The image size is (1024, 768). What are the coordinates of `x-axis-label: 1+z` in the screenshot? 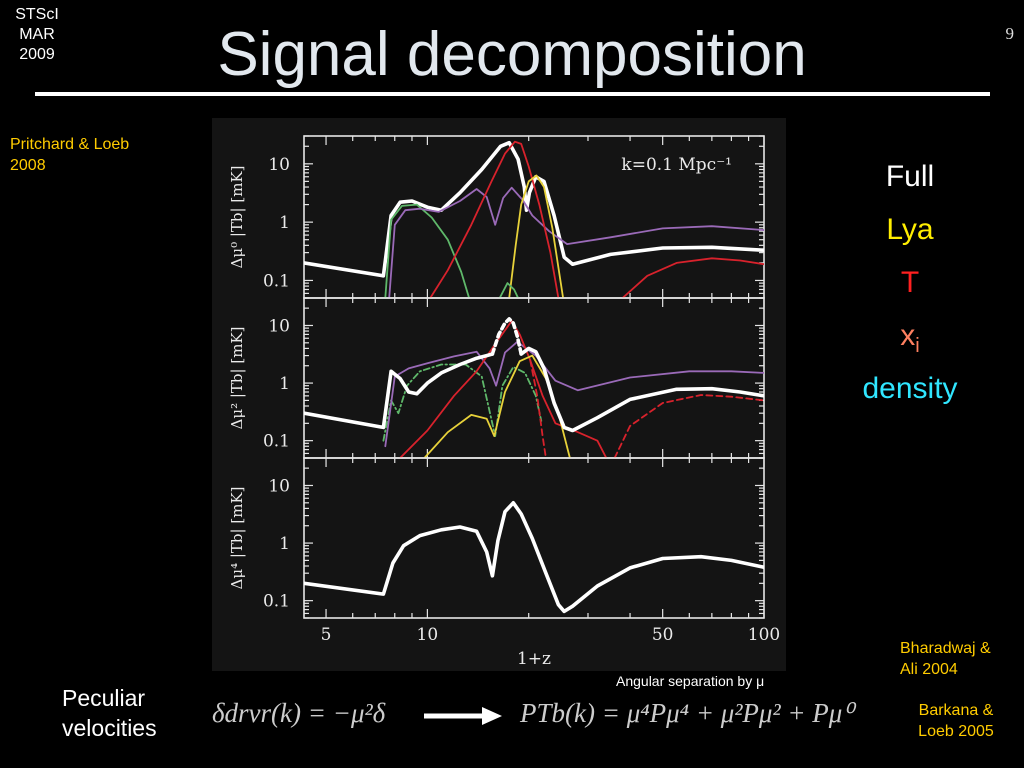 It's located at (534, 659).